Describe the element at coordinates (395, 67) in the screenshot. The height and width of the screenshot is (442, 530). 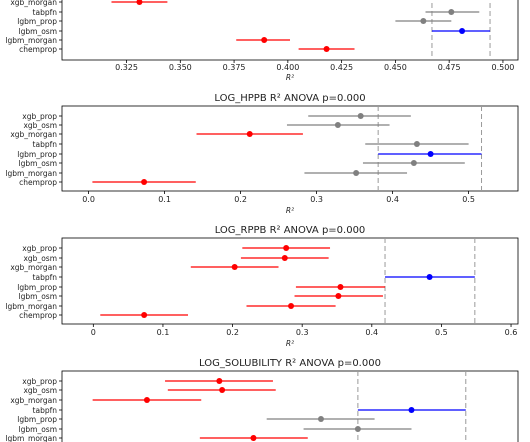
I see `x-tick-label: 0.450` at that location.